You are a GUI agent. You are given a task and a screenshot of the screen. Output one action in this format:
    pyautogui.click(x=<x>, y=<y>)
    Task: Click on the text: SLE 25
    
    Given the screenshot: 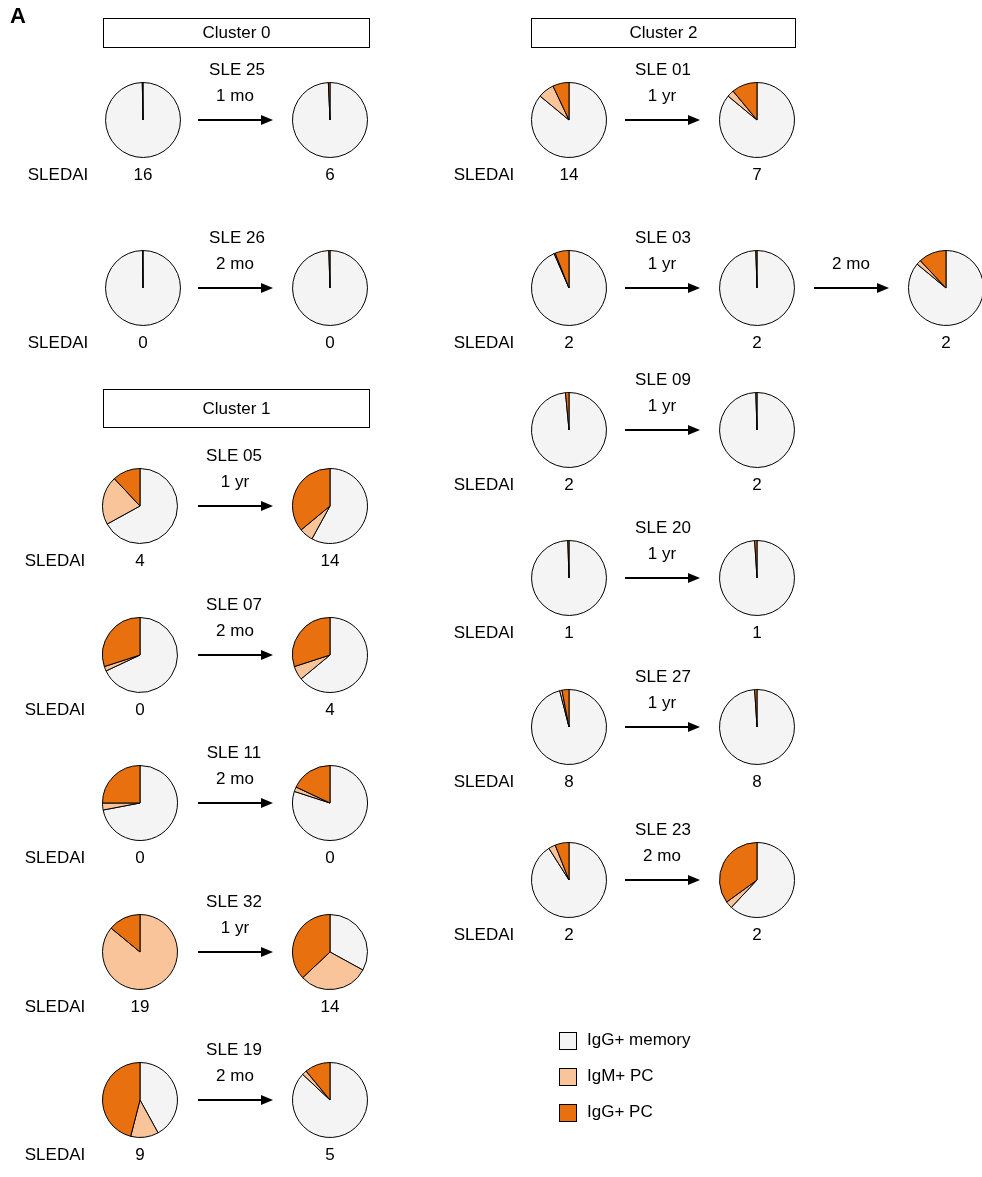 What is the action you would take?
    pyautogui.click(x=237, y=70)
    